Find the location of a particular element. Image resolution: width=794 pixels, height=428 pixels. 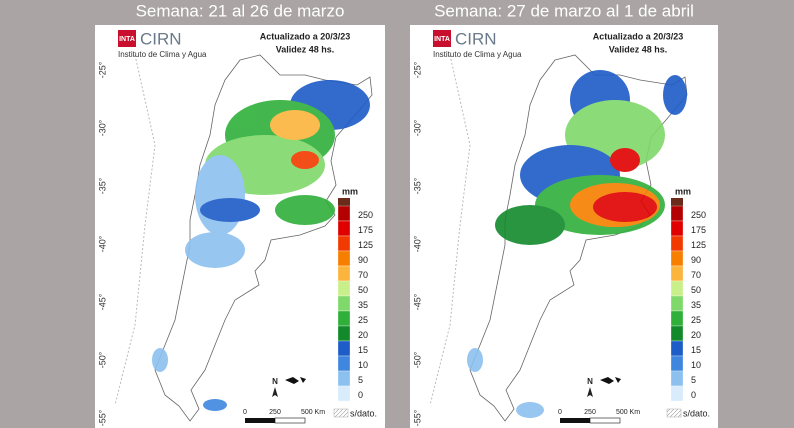

no-data-swatch is located at coordinates (341, 413).